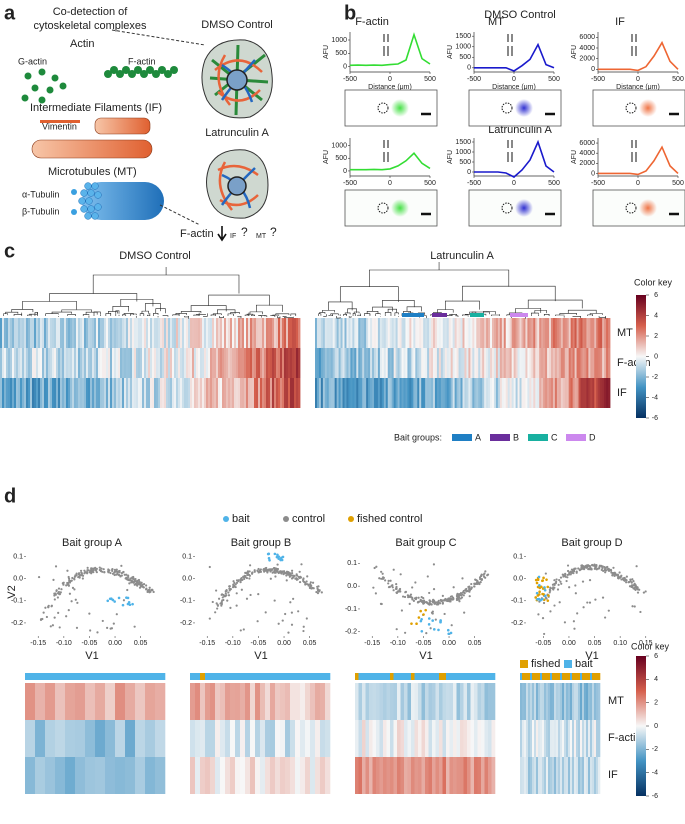 This screenshot has height=824, width=685. Describe the element at coordinates (591, 656) in the screenshot. I see `x-axis-label: V1` at that location.